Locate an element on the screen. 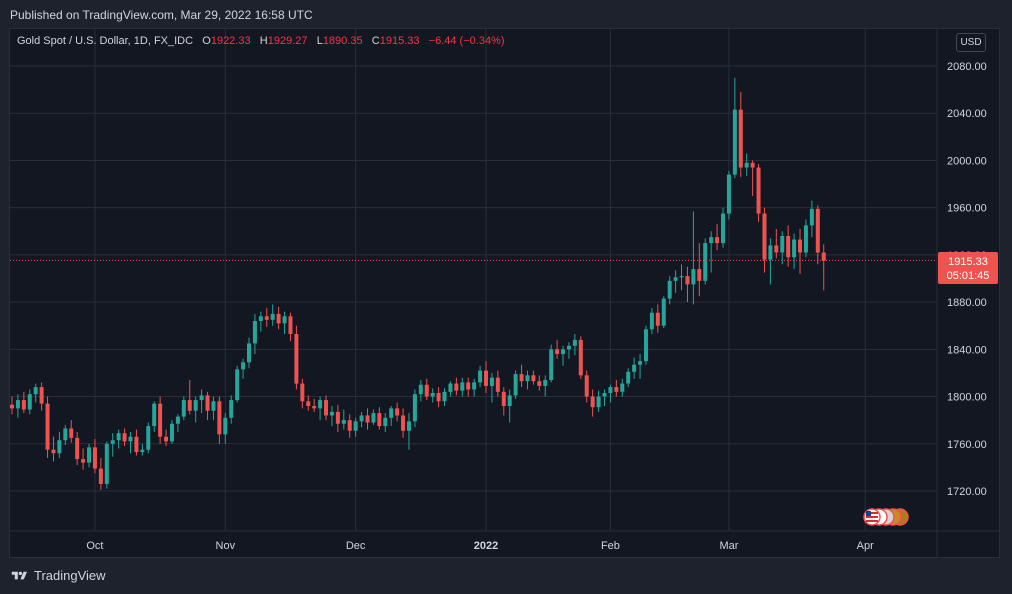  close-label: C is located at coordinates (375, 41).